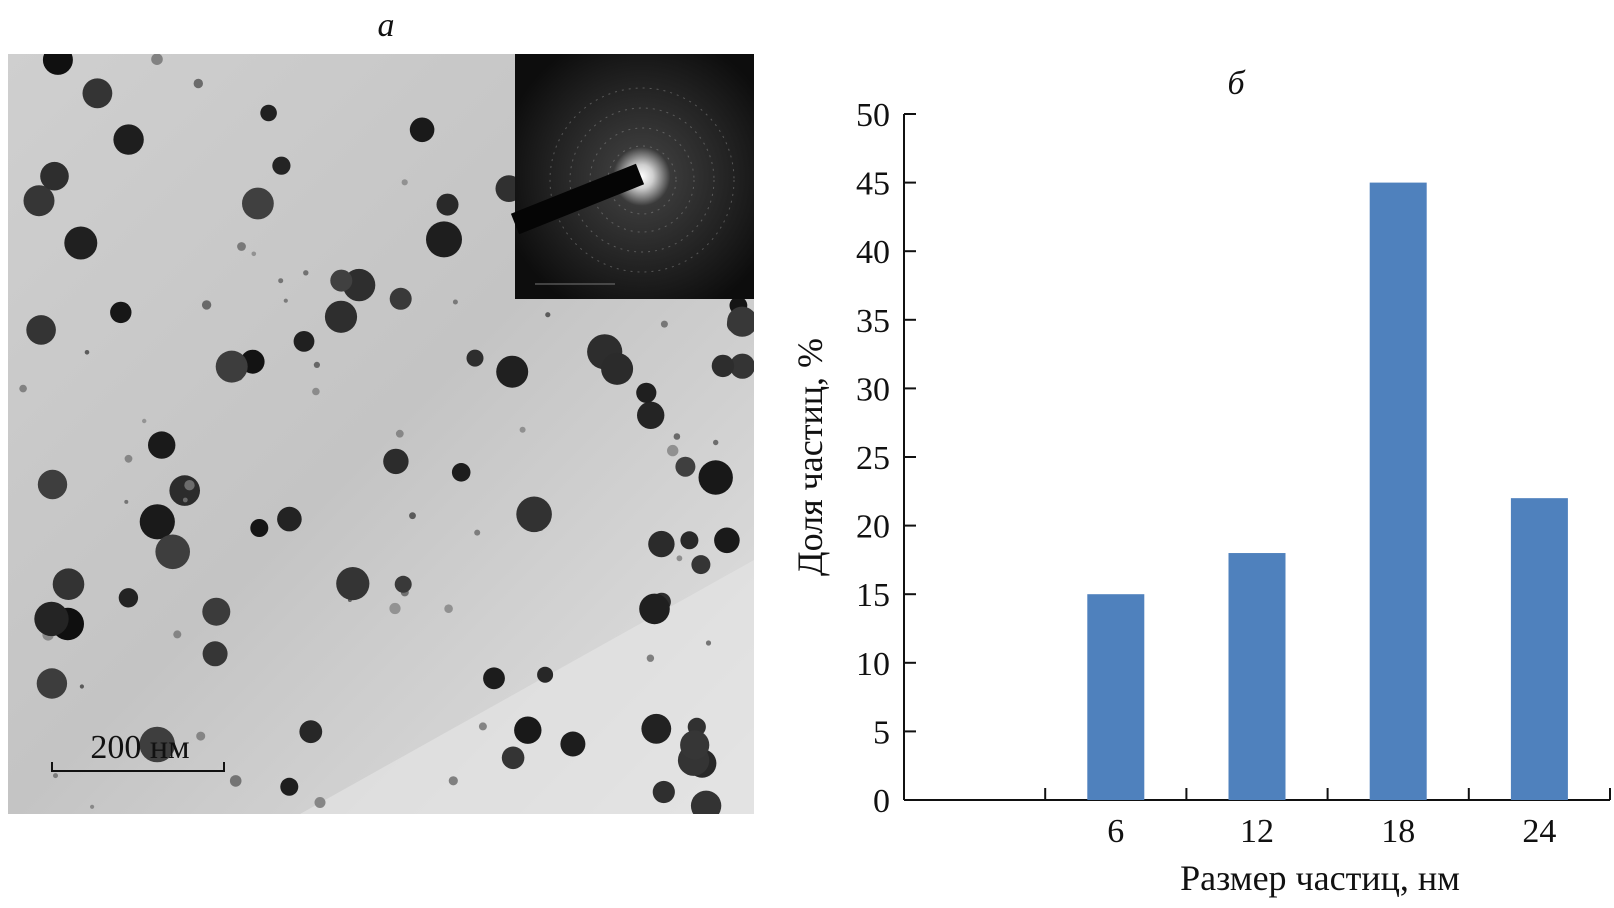  What do you see at coordinates (810, 457) in the screenshot?
I see `y-axis-title: Доля частиц, %` at bounding box center [810, 457].